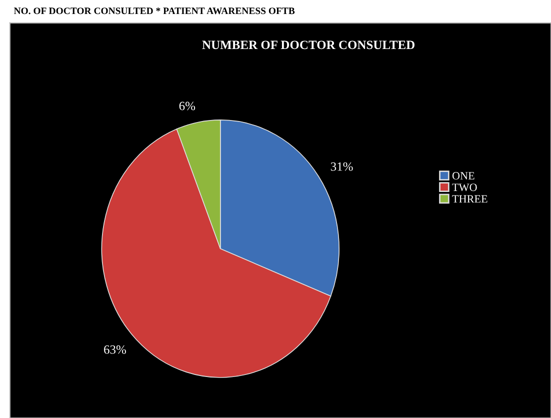  Describe the element at coordinates (154, 11) in the screenshot. I see `chart-title: NO. OF DOCTOR CONSULTED * PATIENT AWARENESS OFTB` at that location.